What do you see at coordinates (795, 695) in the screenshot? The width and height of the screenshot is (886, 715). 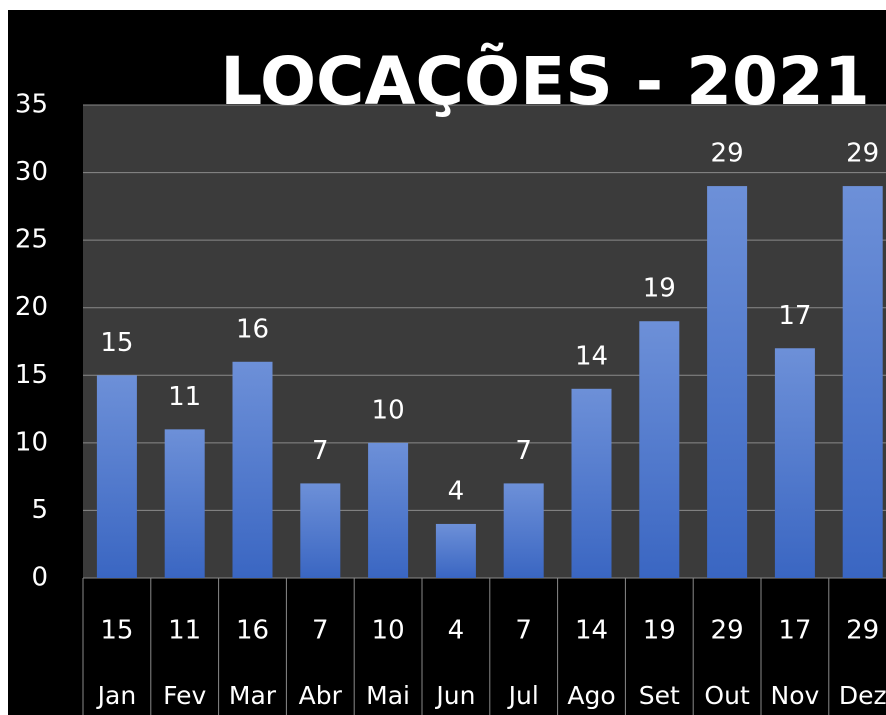 I see `x-tick-label: Nov` at bounding box center [795, 695].